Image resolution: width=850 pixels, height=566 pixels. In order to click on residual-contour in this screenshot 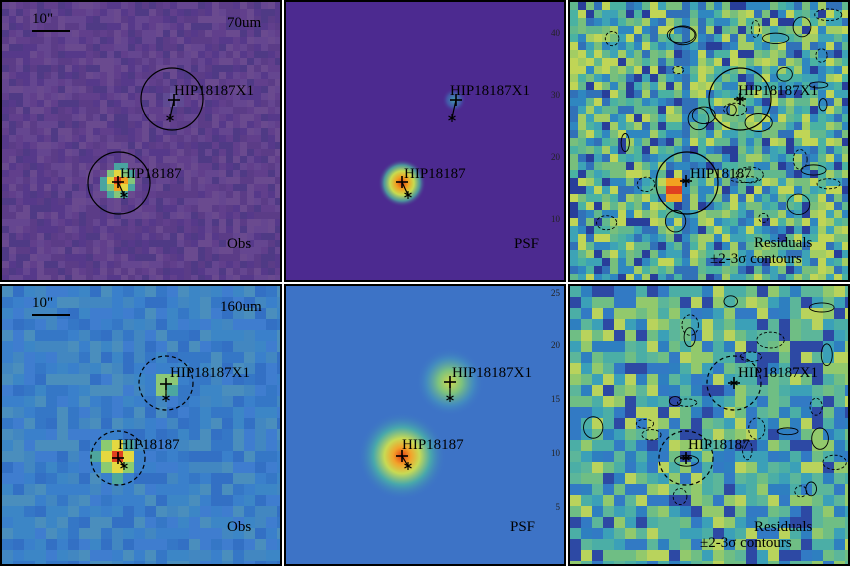, I will do `click(651, 435)`.